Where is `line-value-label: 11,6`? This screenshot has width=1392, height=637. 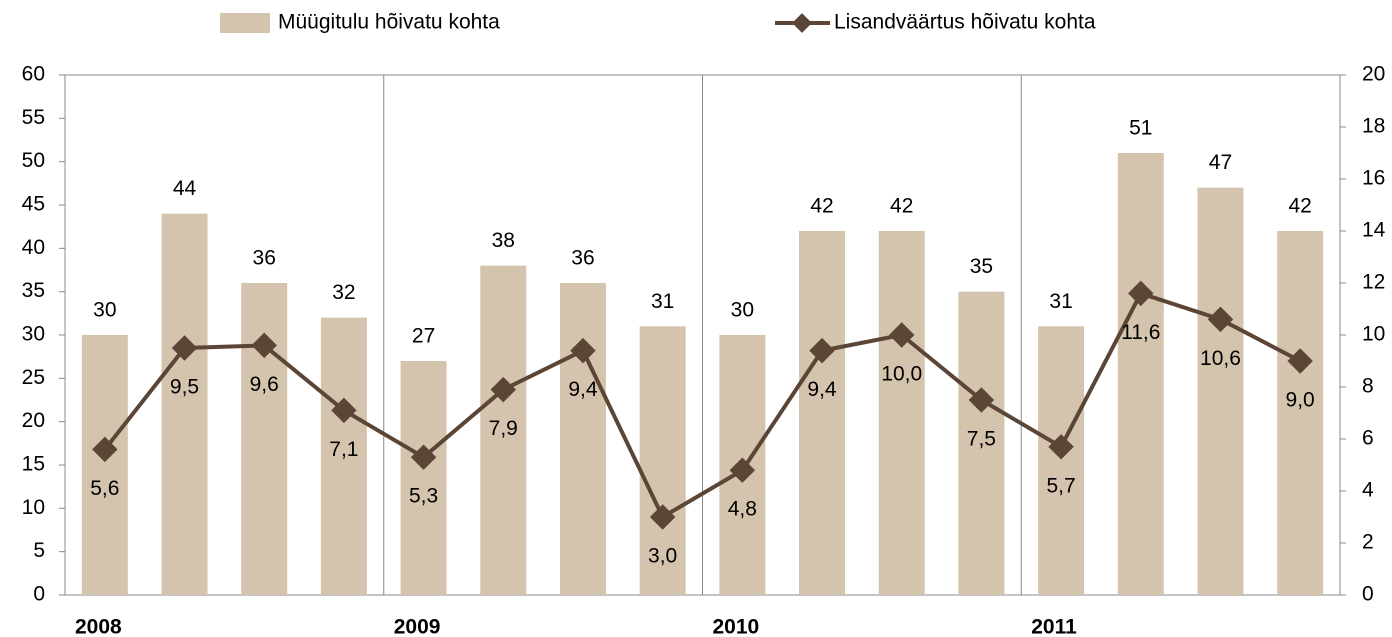
line-value-label: 11,6 is located at coordinates (1140, 332).